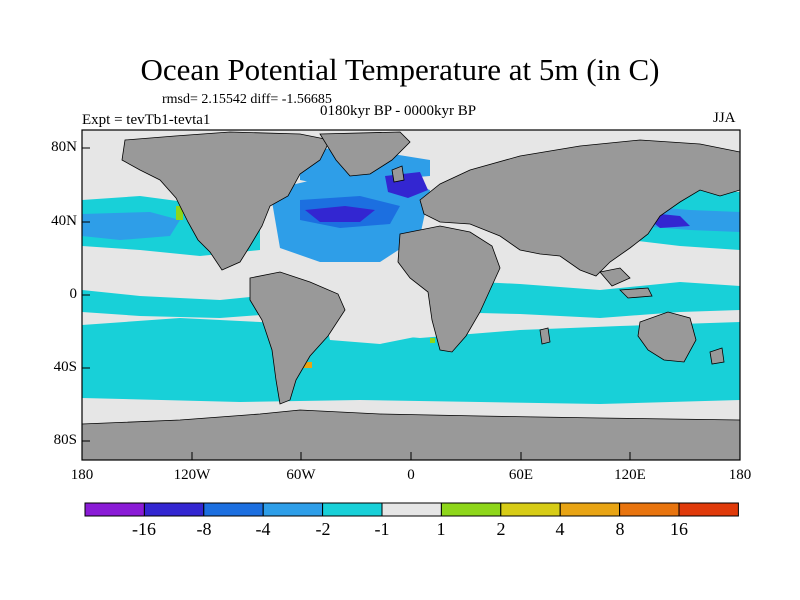 The width and height of the screenshot is (800, 600). Describe the element at coordinates (740, 475) in the screenshot. I see `lon-label-180e: 180` at that location.